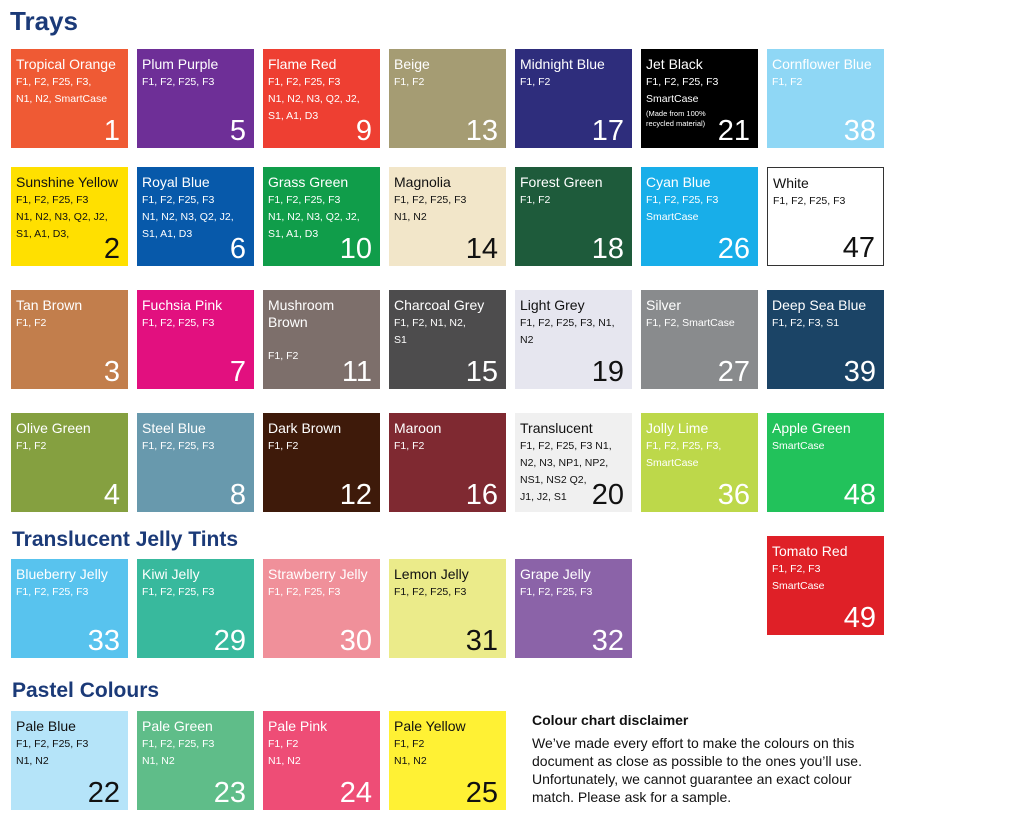  I want to click on swatch-name: Tropical Orange, so click(66, 64).